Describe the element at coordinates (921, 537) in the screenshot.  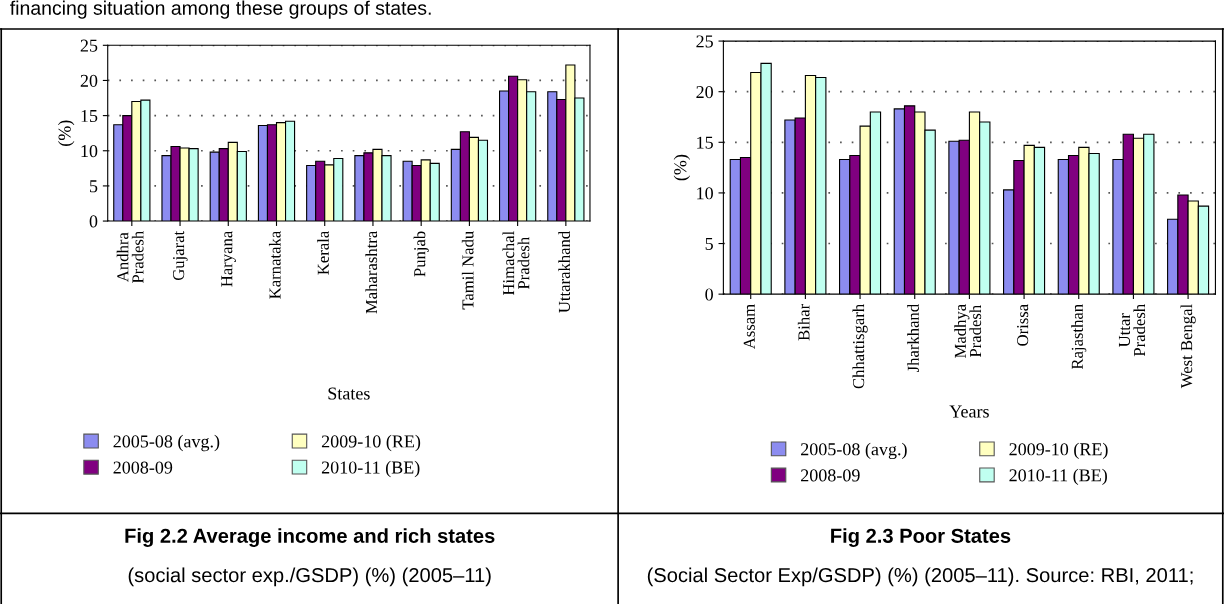
I see `text: Fig 2.3 Poor States` at that location.